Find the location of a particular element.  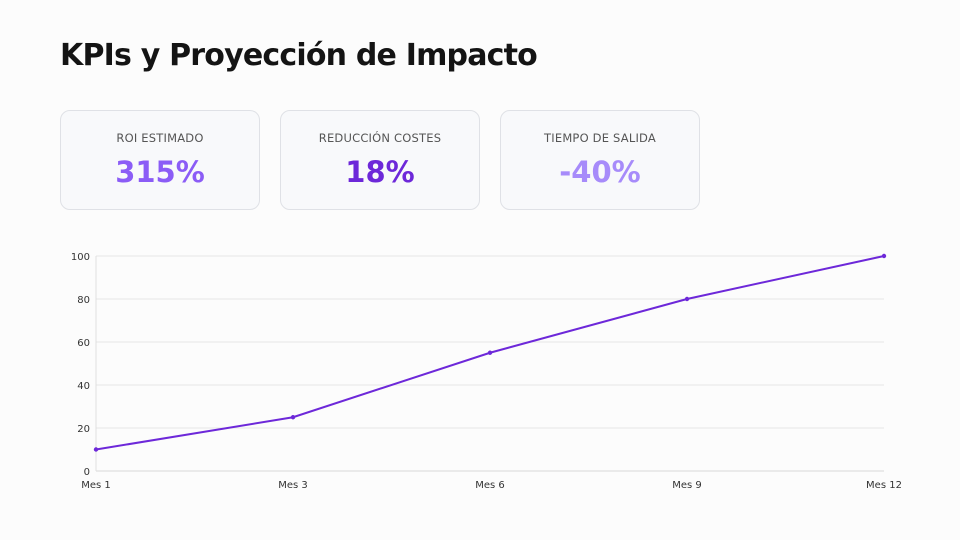

kpi-card-tiempo: TIEMPO DE SALIDA -40% is located at coordinates (600, 160).